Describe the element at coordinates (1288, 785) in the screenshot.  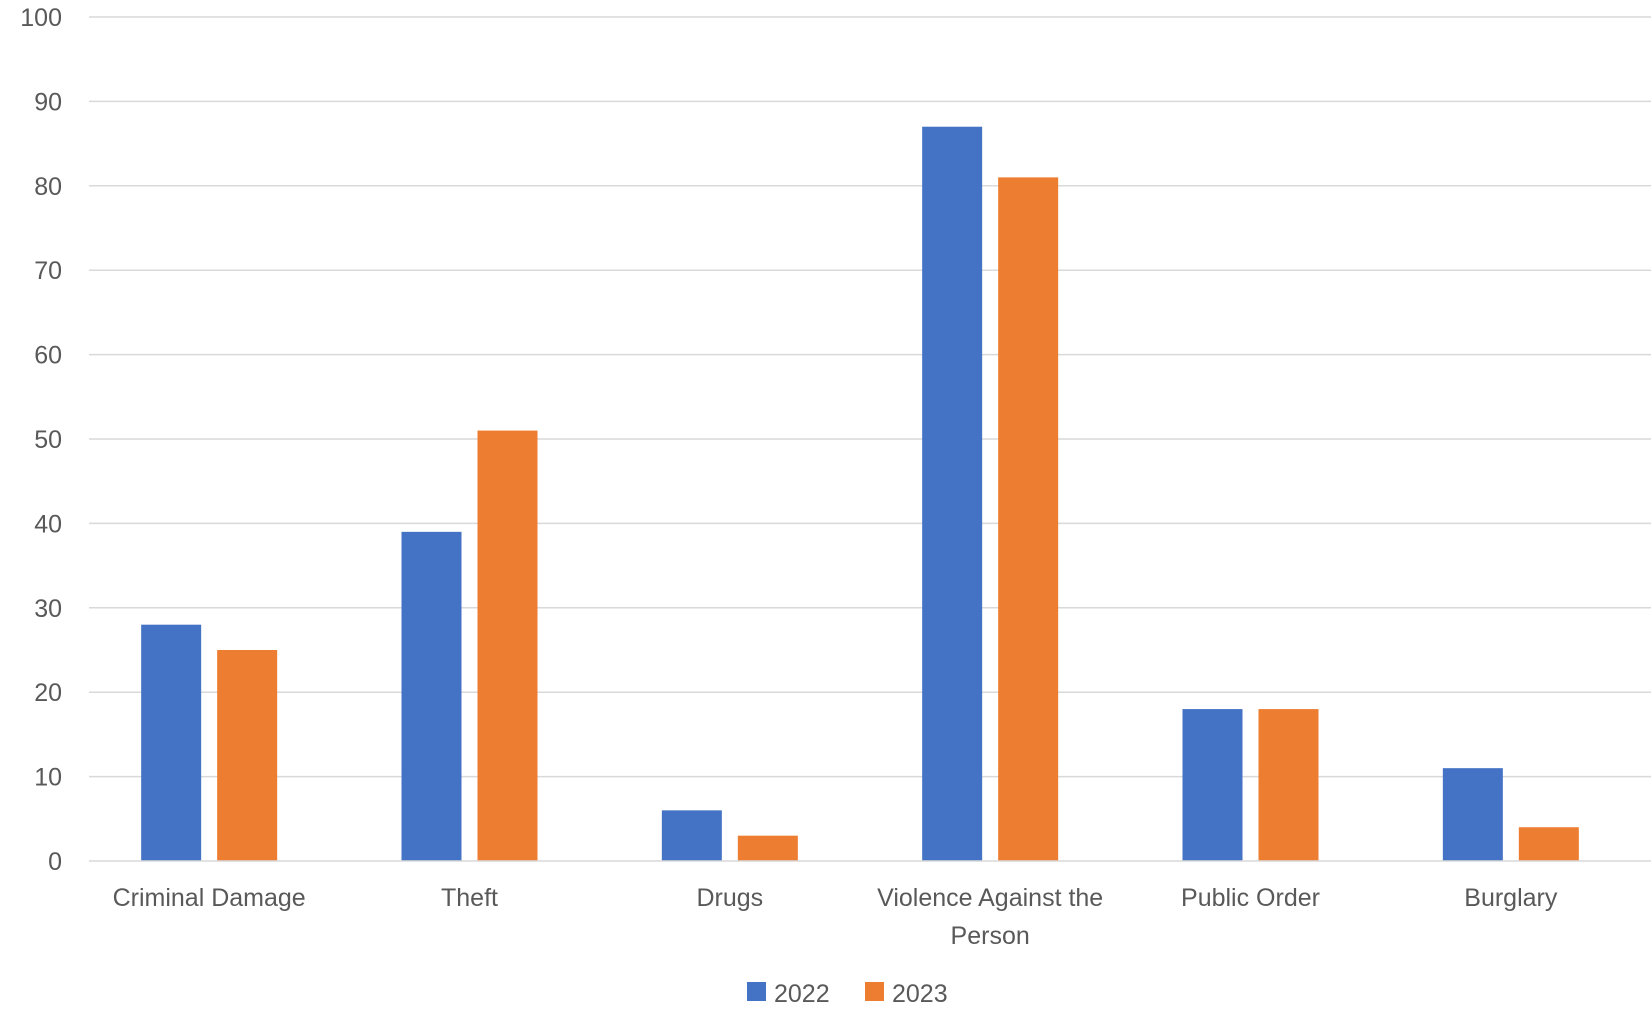
I see `bar-2023-public-order` at that location.